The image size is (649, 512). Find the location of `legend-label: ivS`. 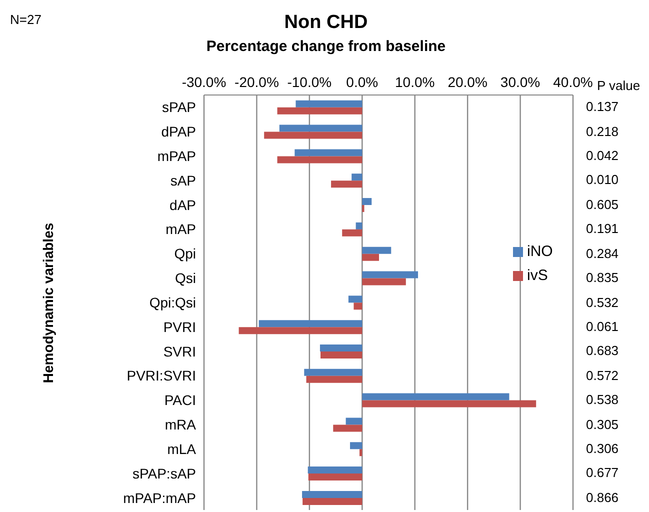

legend-label: ivS is located at coordinates (537, 275).